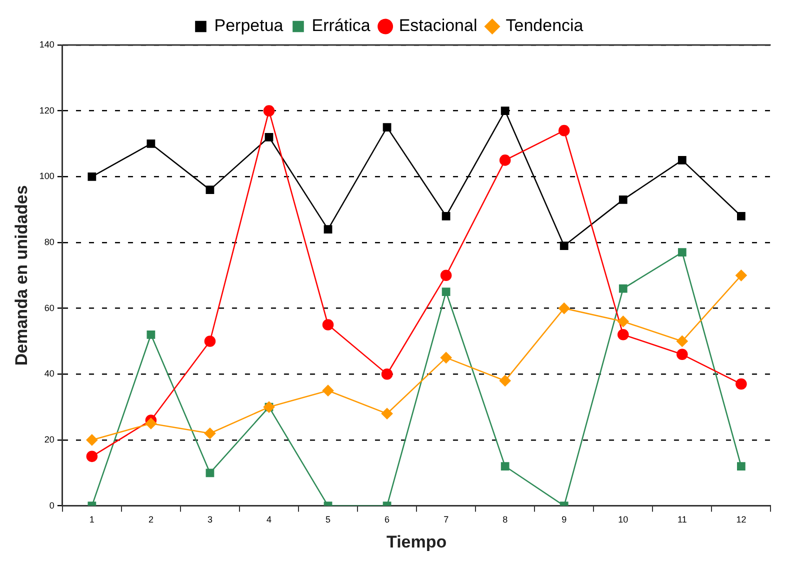 The image size is (785, 565). Describe the element at coordinates (46, 44) in the screenshot. I see `y-tick-label: 140` at that location.